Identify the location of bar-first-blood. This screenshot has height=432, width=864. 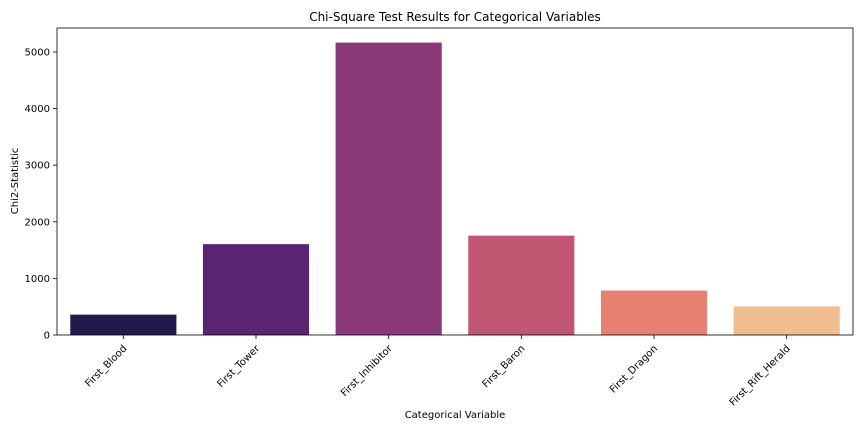
(123, 324).